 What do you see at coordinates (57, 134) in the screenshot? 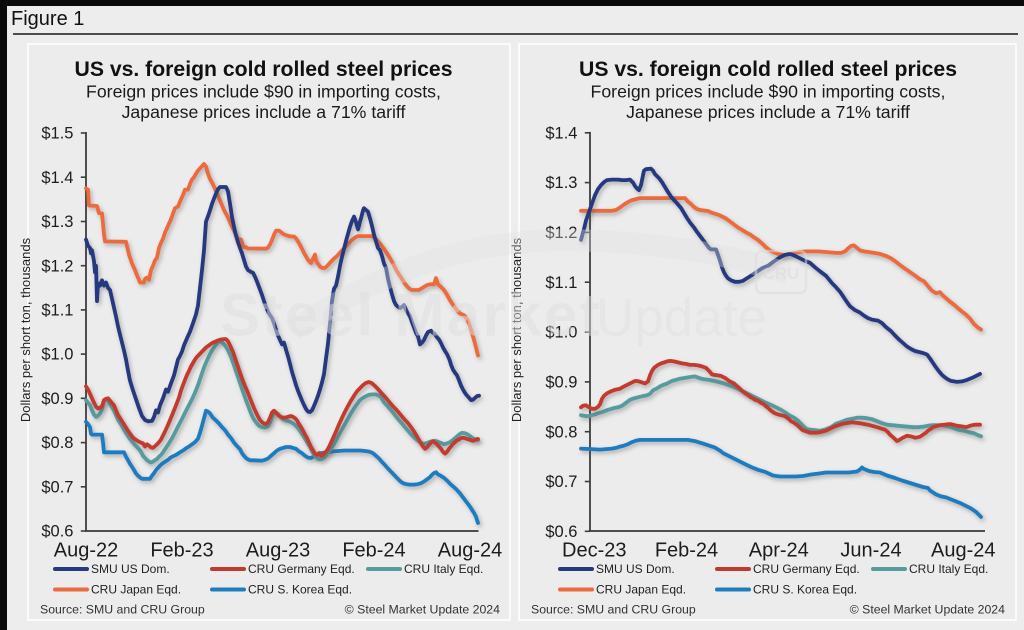
I see `svg-text: $1.5` at bounding box center [57, 134].